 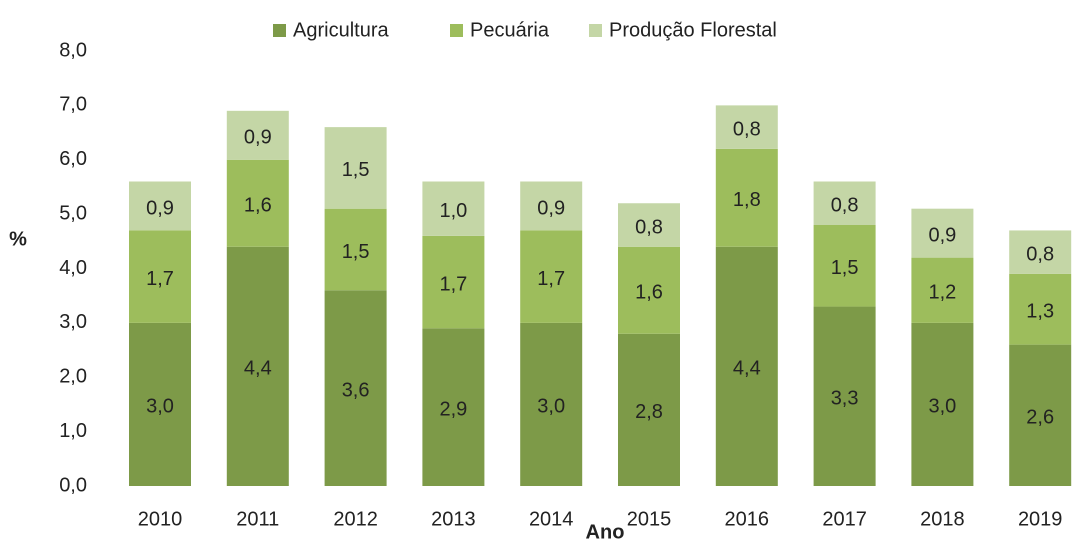 What do you see at coordinates (73, 322) in the screenshot?
I see `y-tick-label: 3,0` at bounding box center [73, 322].